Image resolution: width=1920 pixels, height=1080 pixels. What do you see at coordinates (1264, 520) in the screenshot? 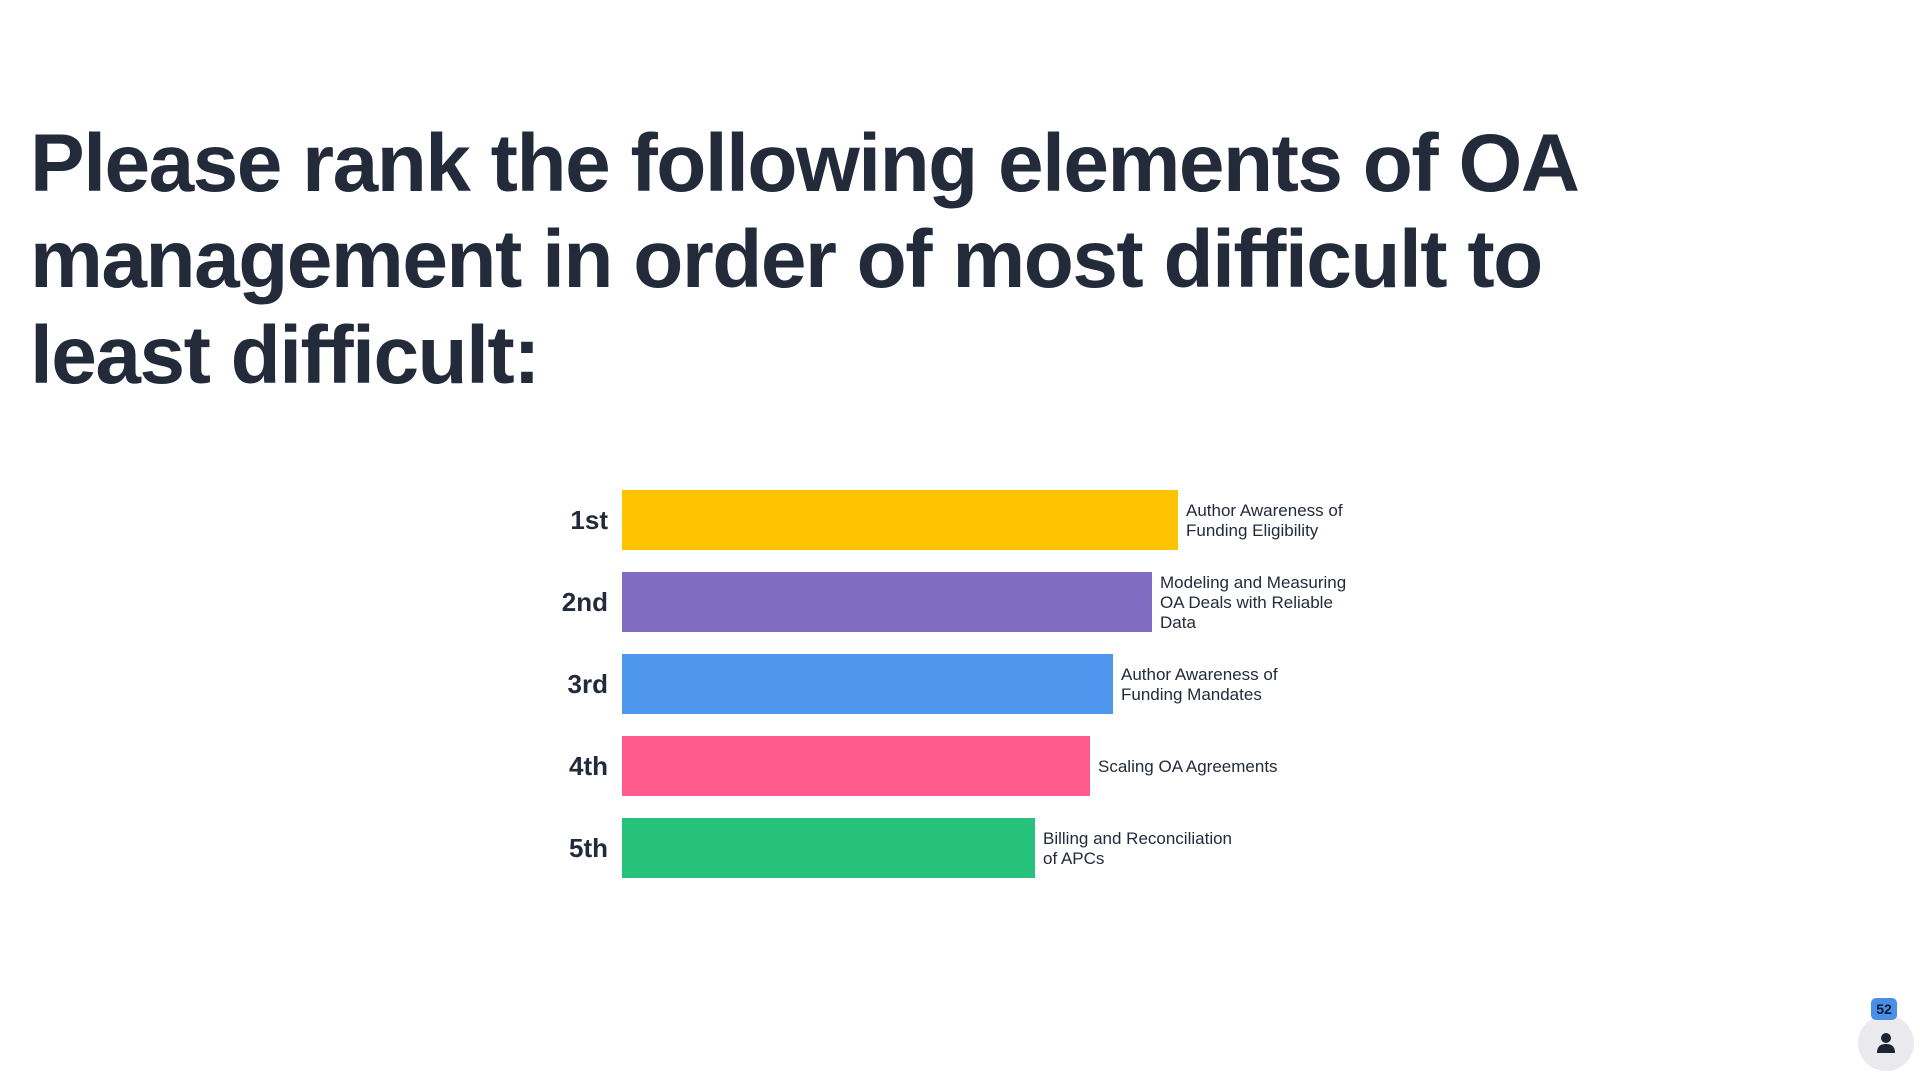
I see `item-label: Author Awareness of Funding Eligibility` at bounding box center [1264, 520].